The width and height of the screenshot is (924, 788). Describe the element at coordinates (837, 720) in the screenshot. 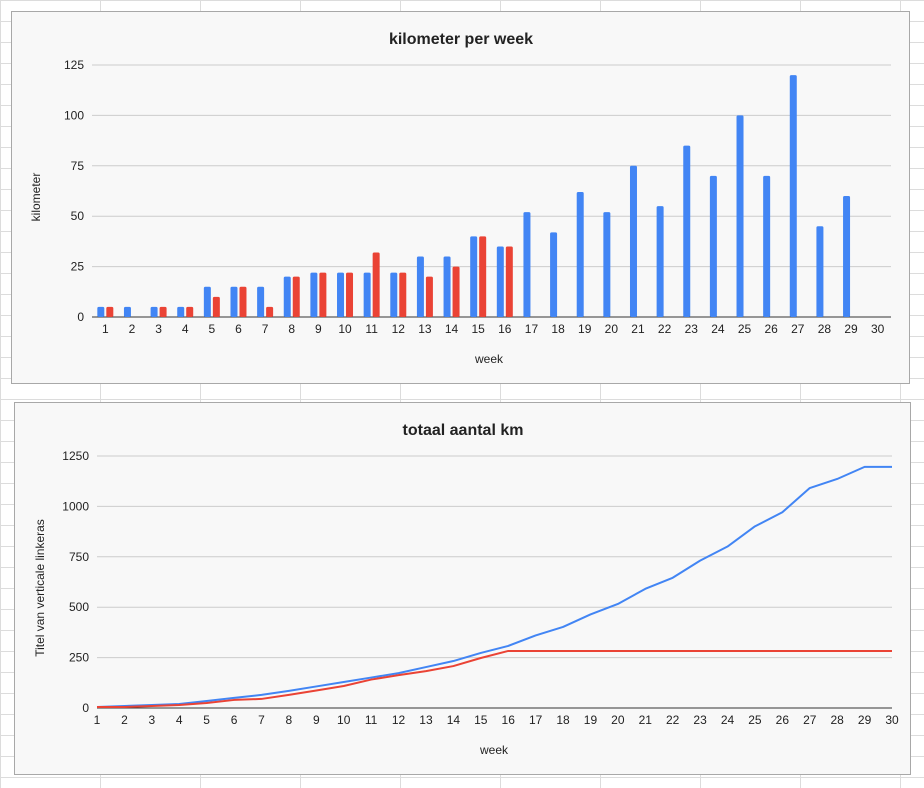

I see `x-tick-label: 28` at that location.